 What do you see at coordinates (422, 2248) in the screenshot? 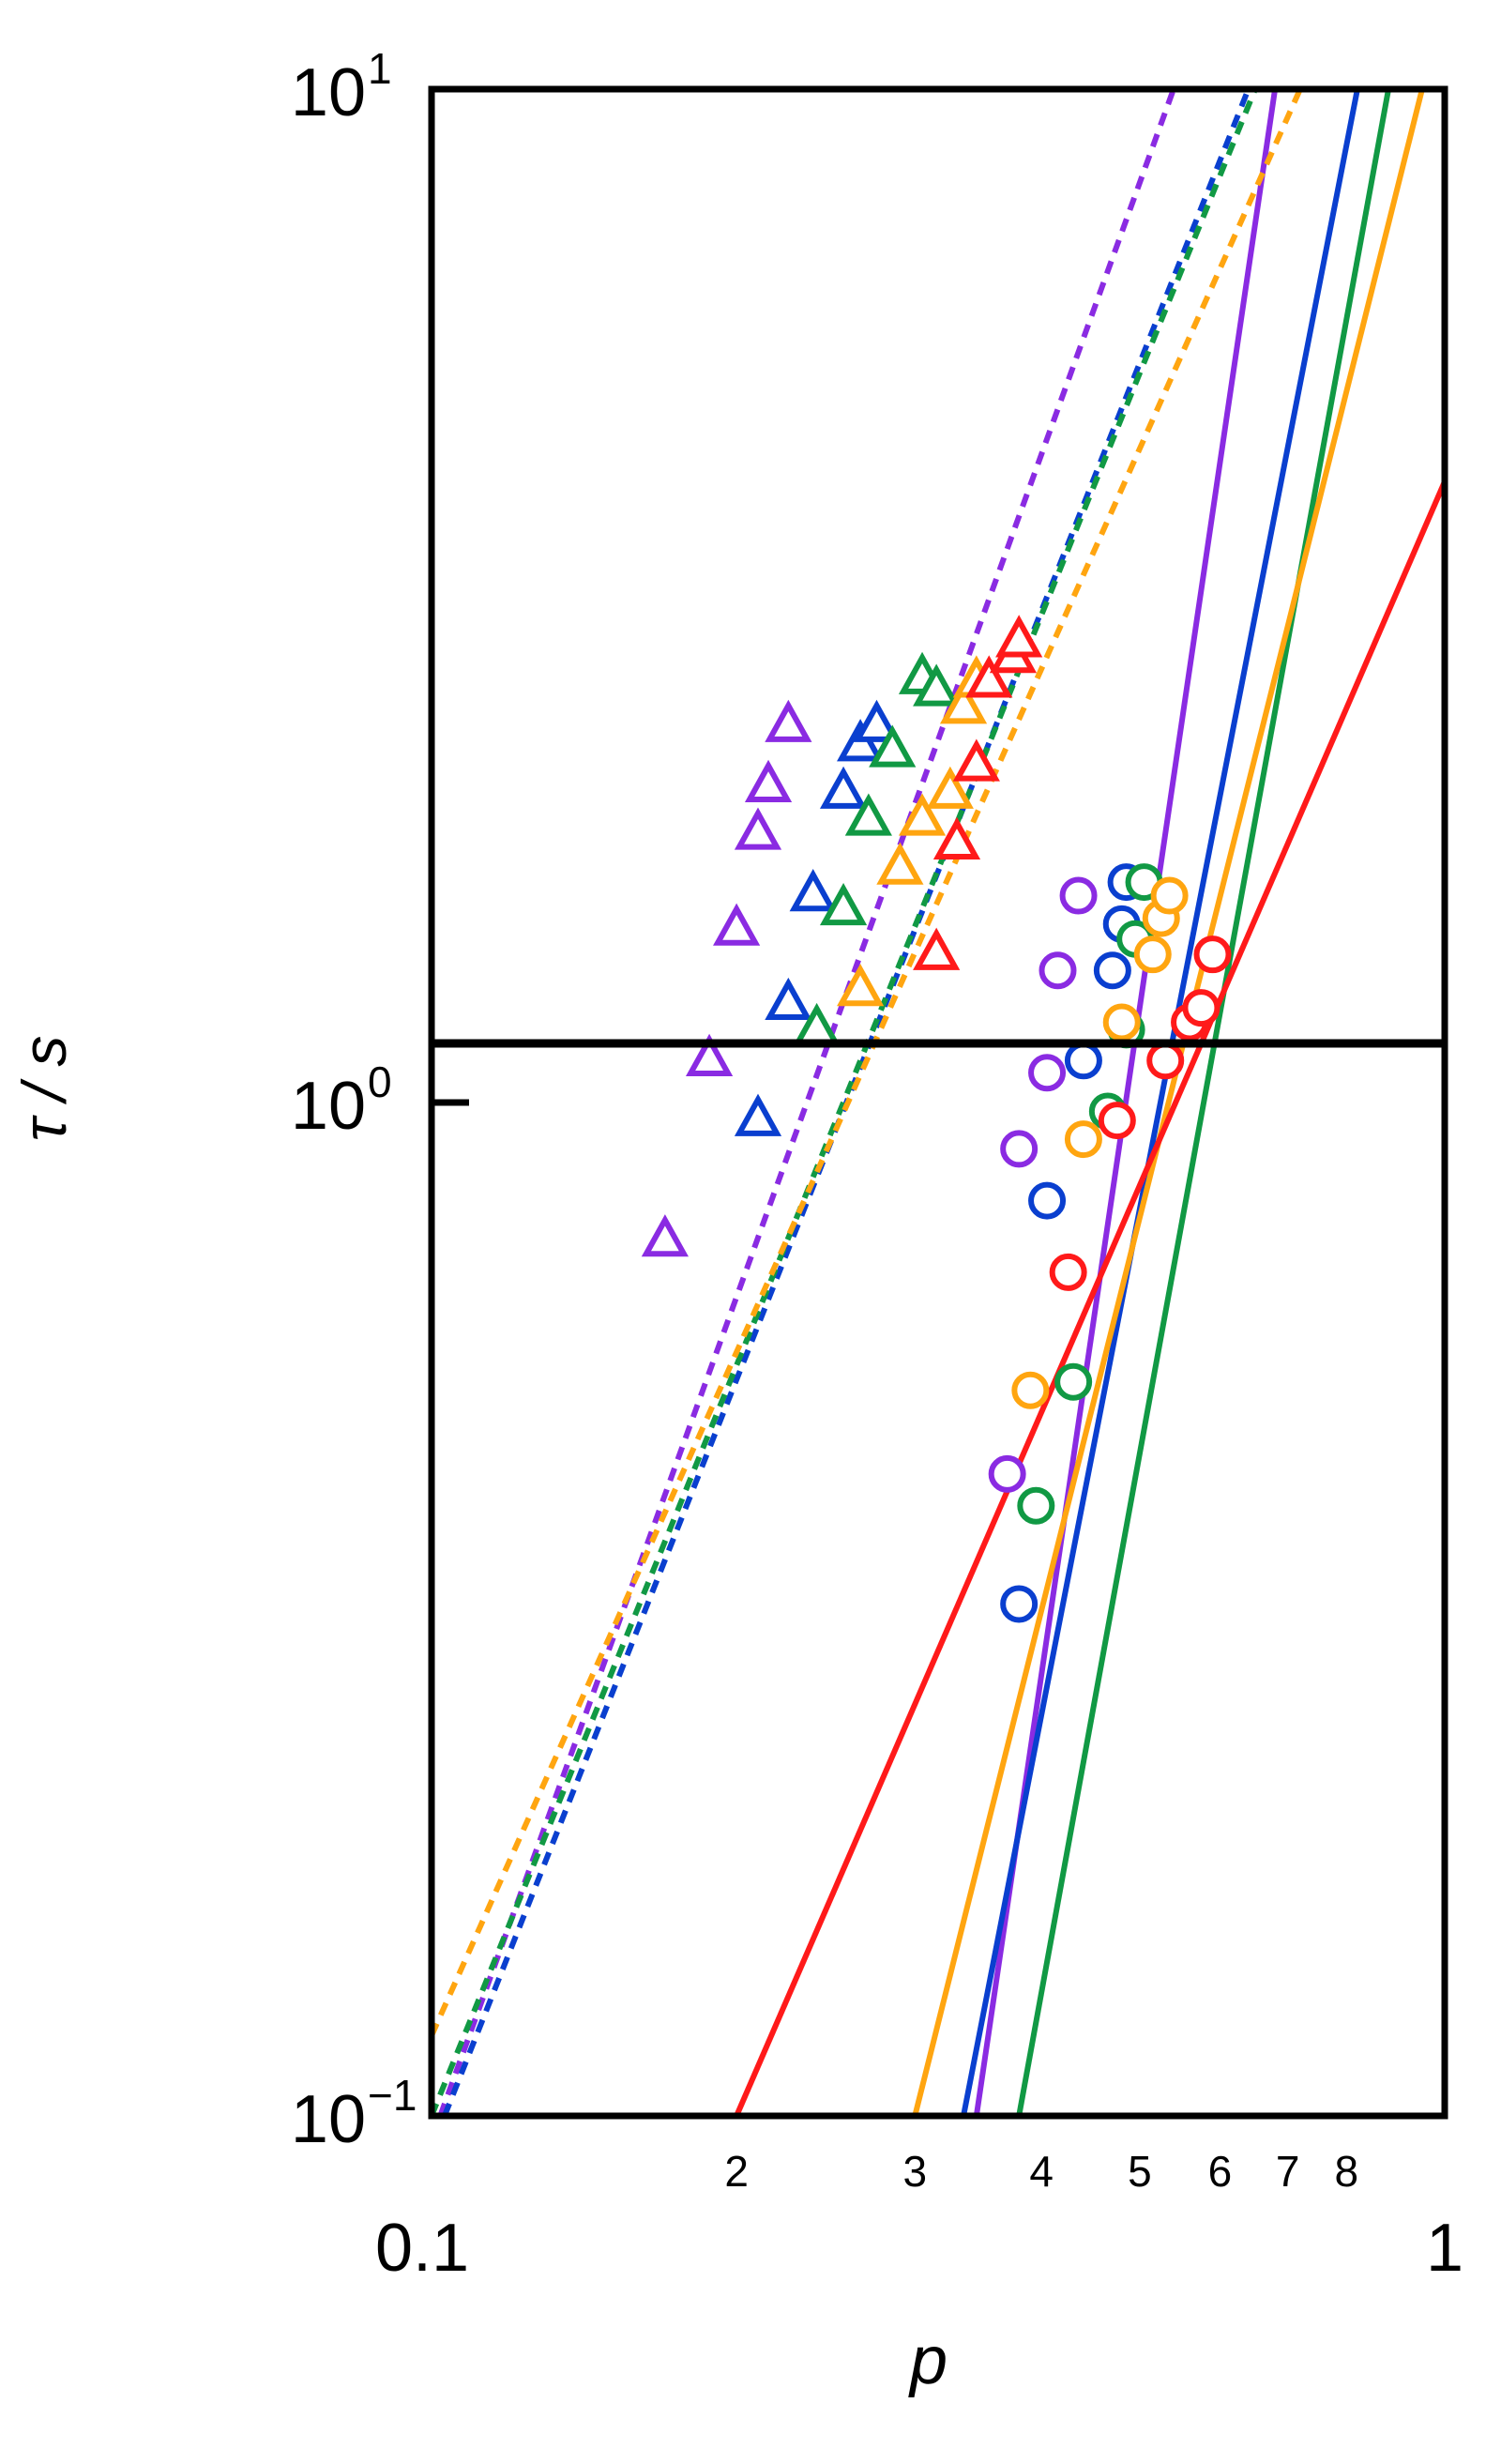
I see `x-major-tick-label-0: 0.1` at bounding box center [422, 2248].